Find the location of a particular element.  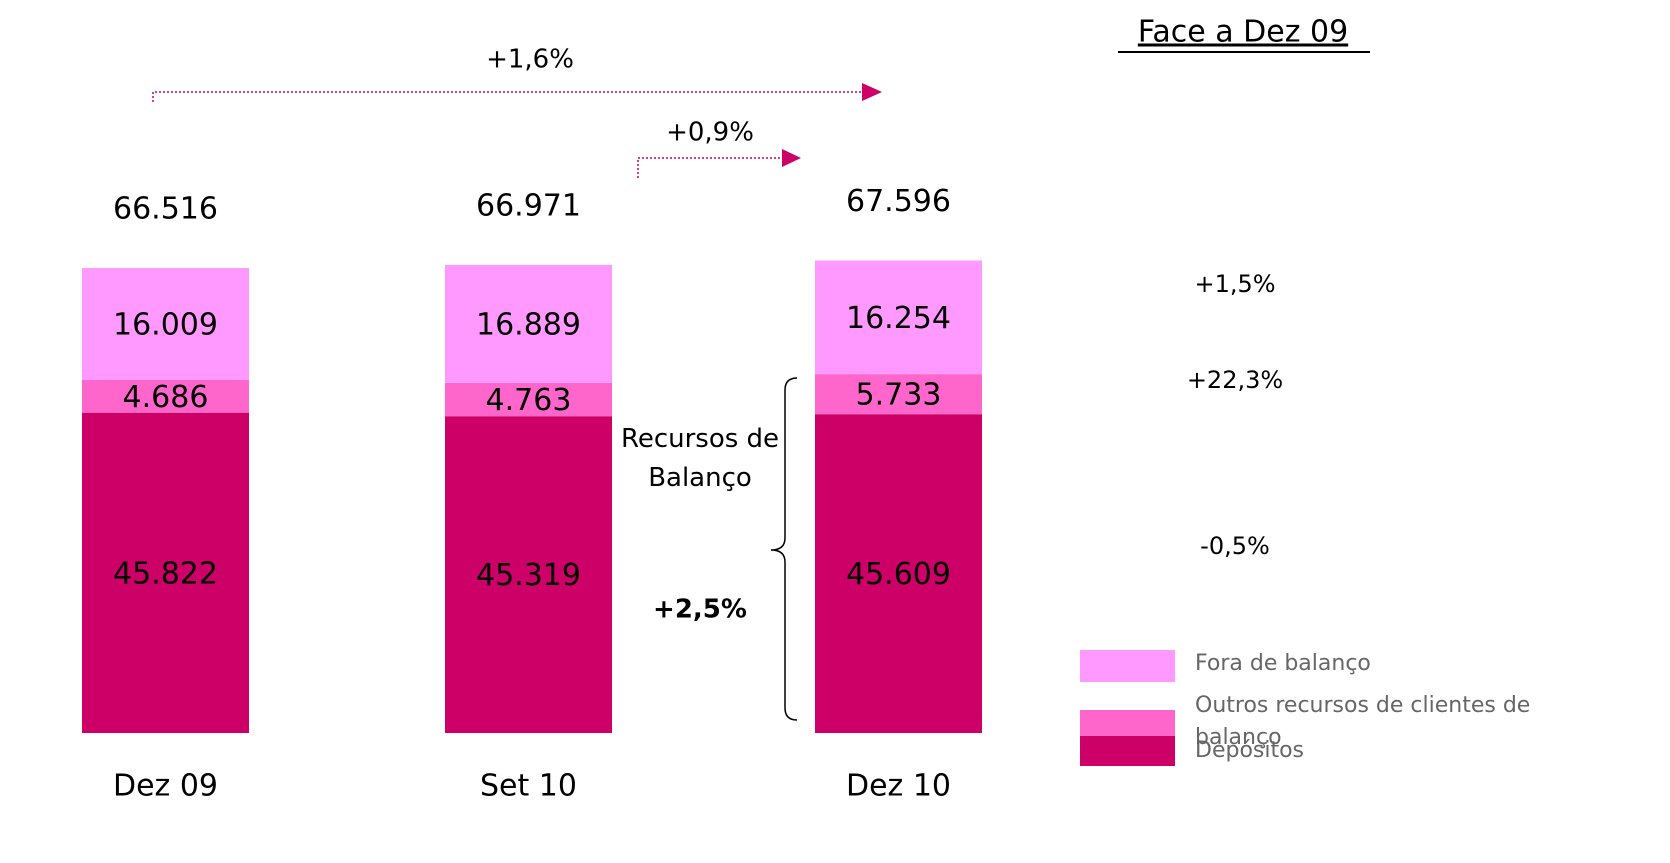

legend-label-box: Fora de balanço is located at coordinates (1283, 663).